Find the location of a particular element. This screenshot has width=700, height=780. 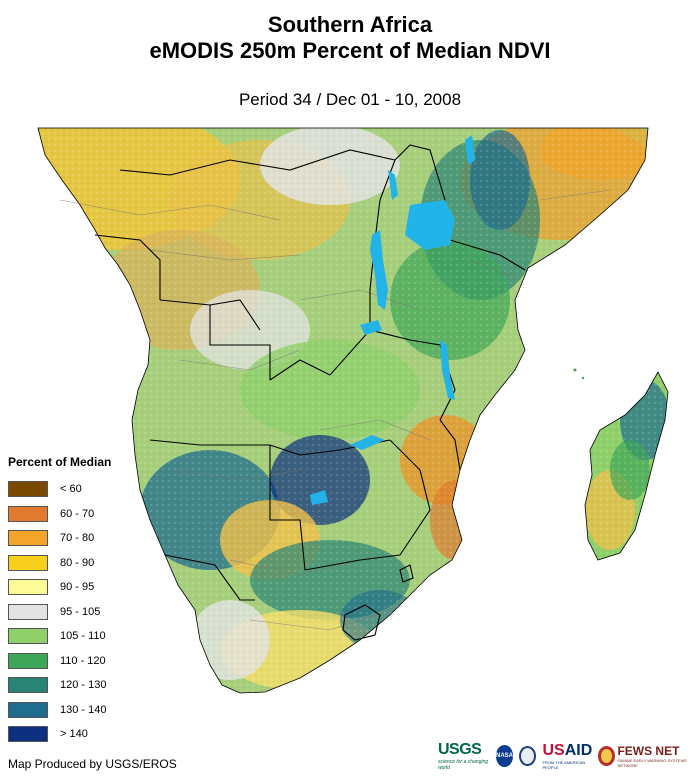

usaid-logo-text: USAID is located at coordinates (567, 750).